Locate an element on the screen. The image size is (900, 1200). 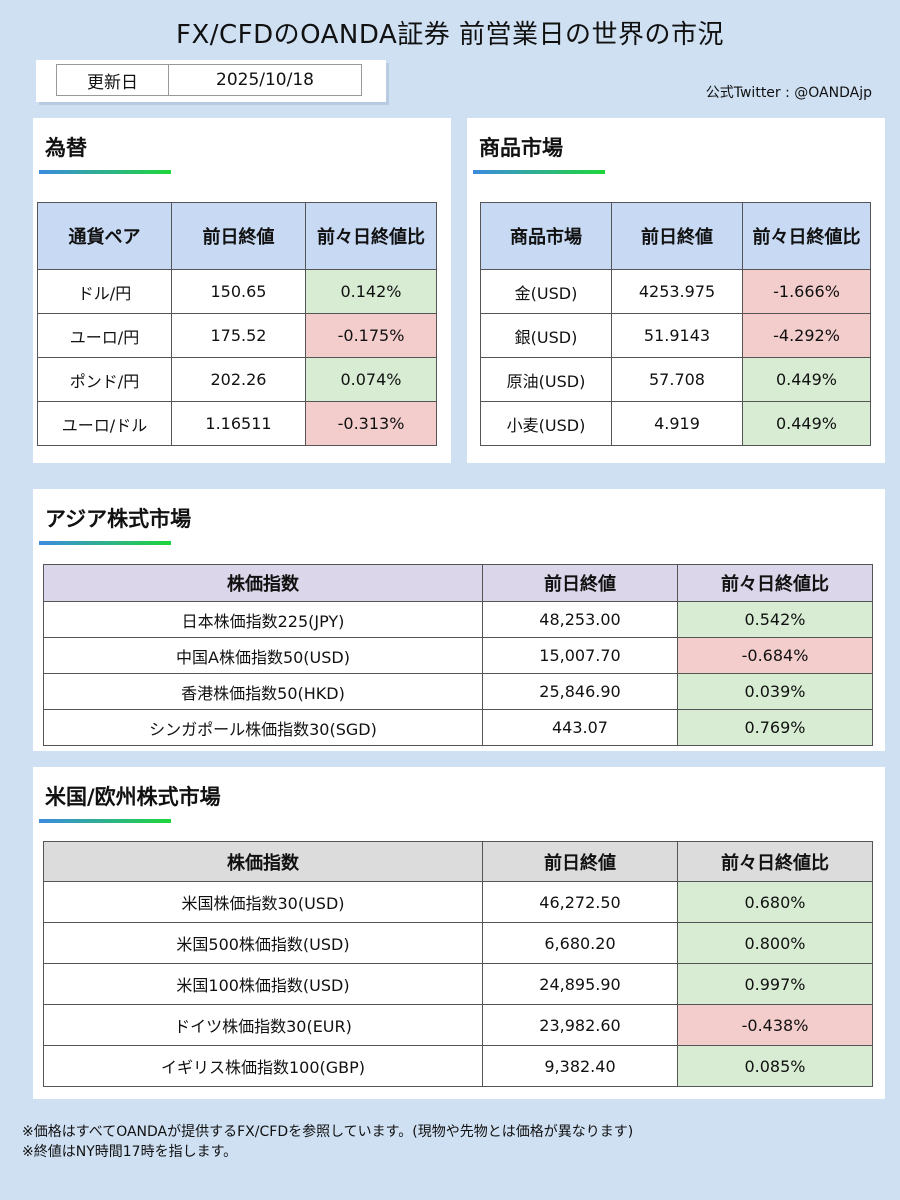
commodity-close: 51.9143 is located at coordinates (677, 335).